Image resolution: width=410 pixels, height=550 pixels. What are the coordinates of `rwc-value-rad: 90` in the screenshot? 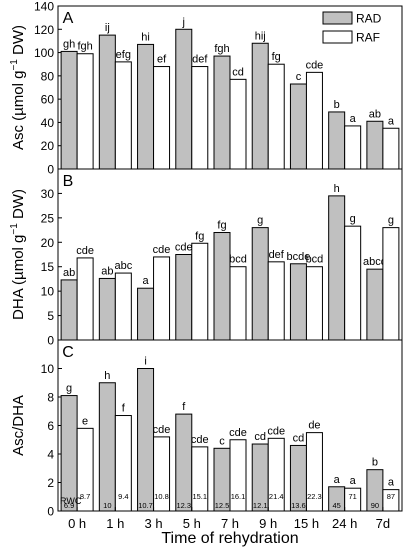 It's located at (375, 505).